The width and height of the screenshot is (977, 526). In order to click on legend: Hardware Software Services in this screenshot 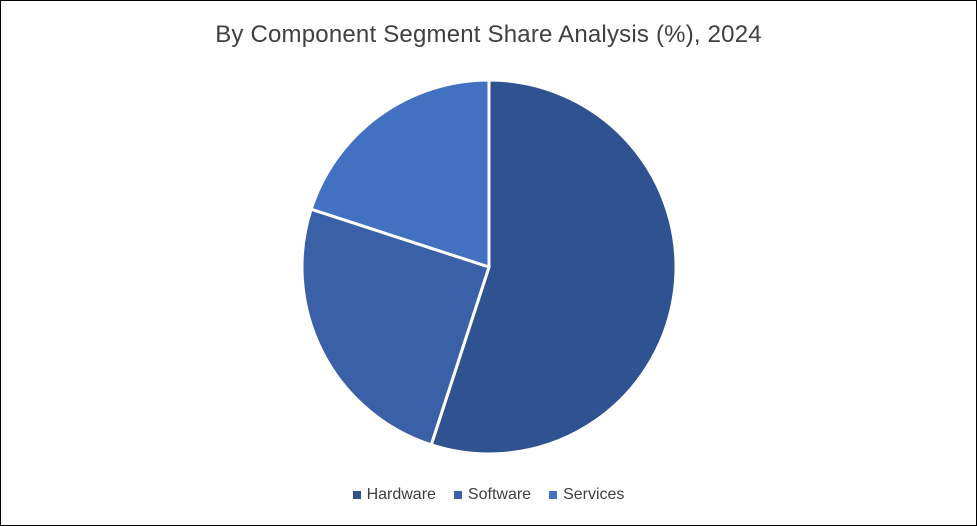, I will do `click(488, 495)`.